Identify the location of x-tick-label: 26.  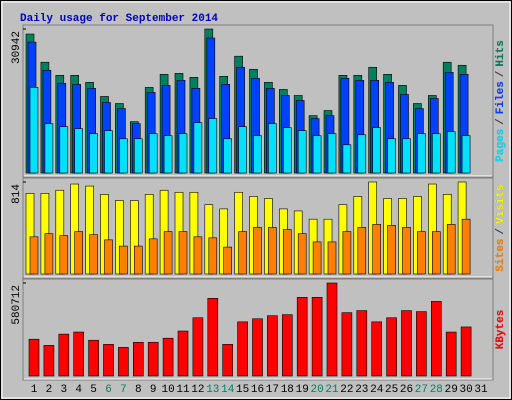
(406, 390).